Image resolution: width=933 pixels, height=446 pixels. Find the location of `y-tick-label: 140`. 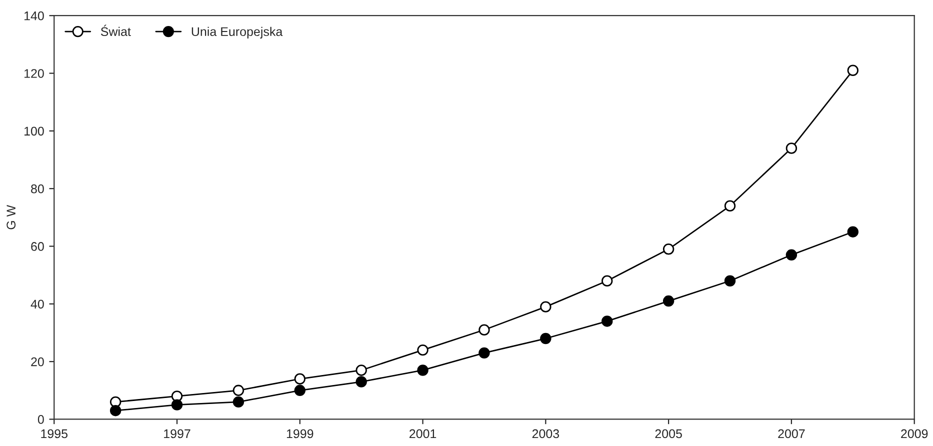

y-tick-label: 140 is located at coordinates (34, 15).